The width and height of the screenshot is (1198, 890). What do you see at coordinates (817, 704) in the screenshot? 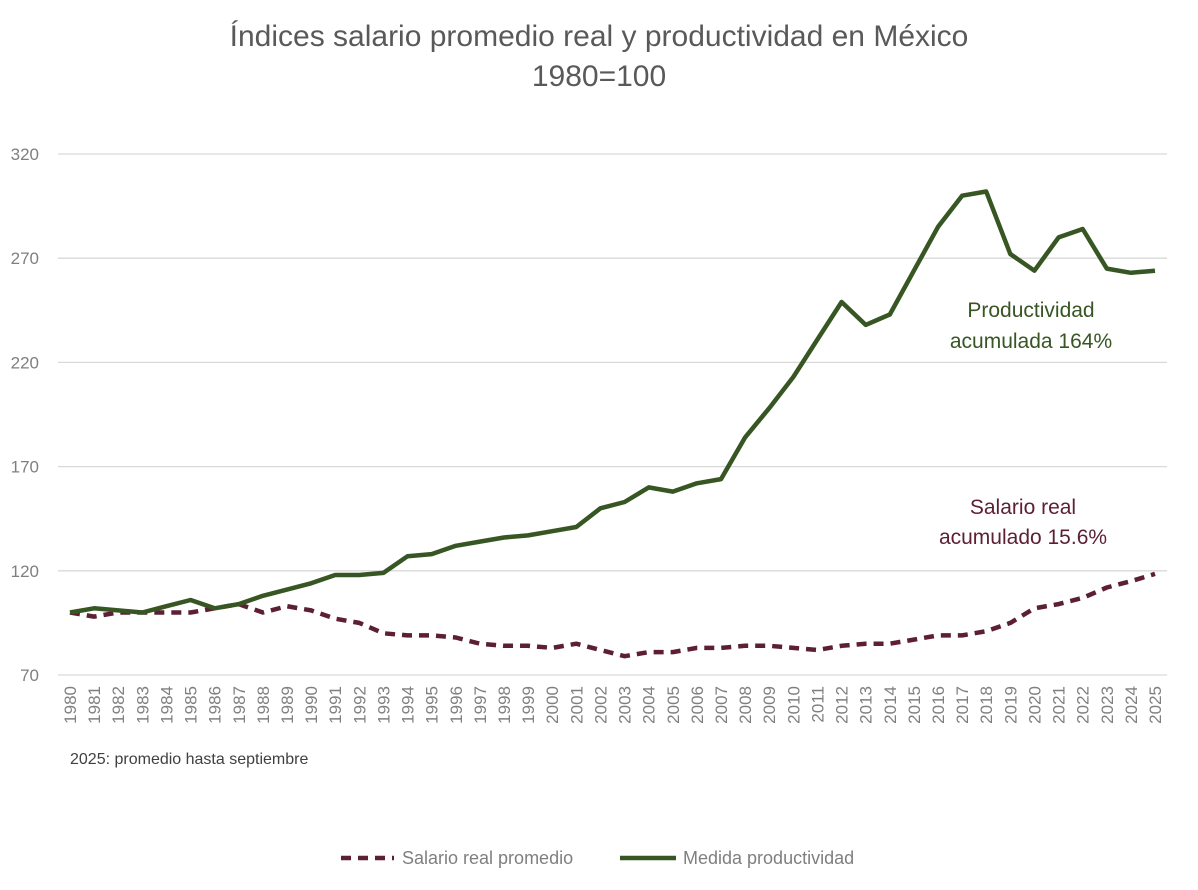
I see `x-tick-label: 2011` at bounding box center [817, 704].